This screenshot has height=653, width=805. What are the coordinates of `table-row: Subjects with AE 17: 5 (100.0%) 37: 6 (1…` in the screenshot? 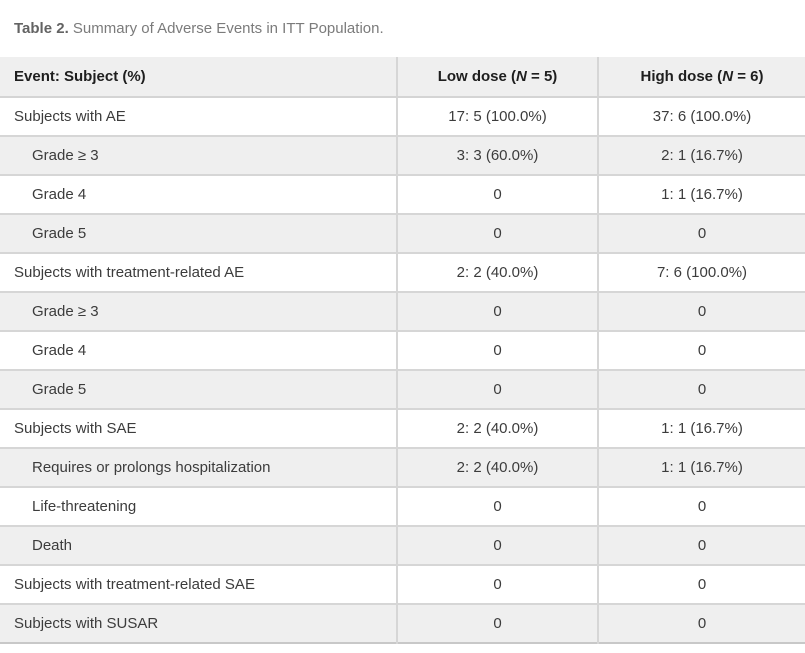 It's located at (402, 116).